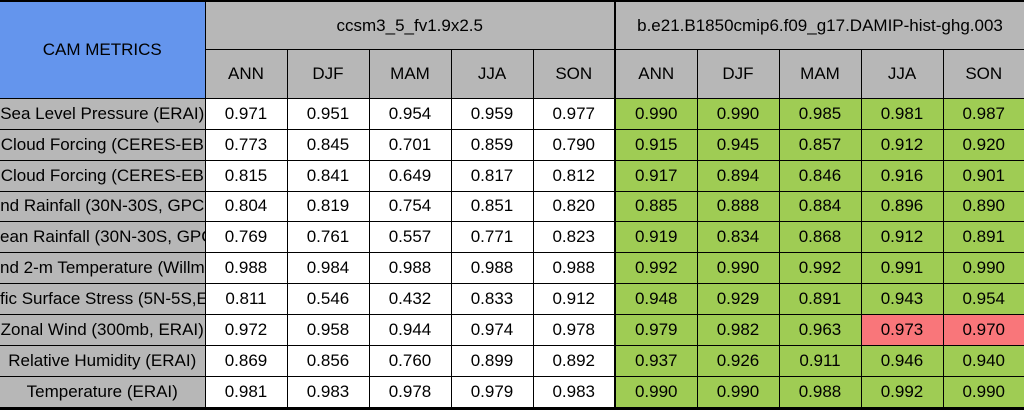  I want to click on metric-cell: 0.959, so click(492, 114).